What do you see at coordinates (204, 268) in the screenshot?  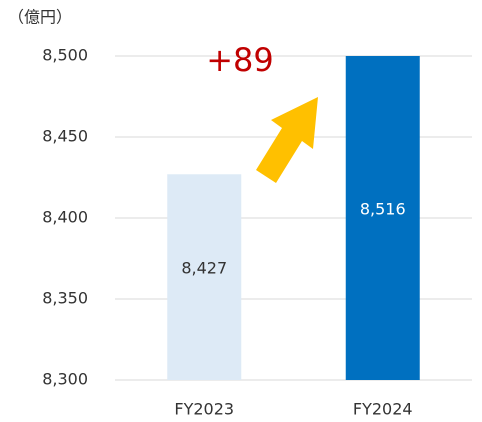 I see `value-label: 8,427` at bounding box center [204, 268].